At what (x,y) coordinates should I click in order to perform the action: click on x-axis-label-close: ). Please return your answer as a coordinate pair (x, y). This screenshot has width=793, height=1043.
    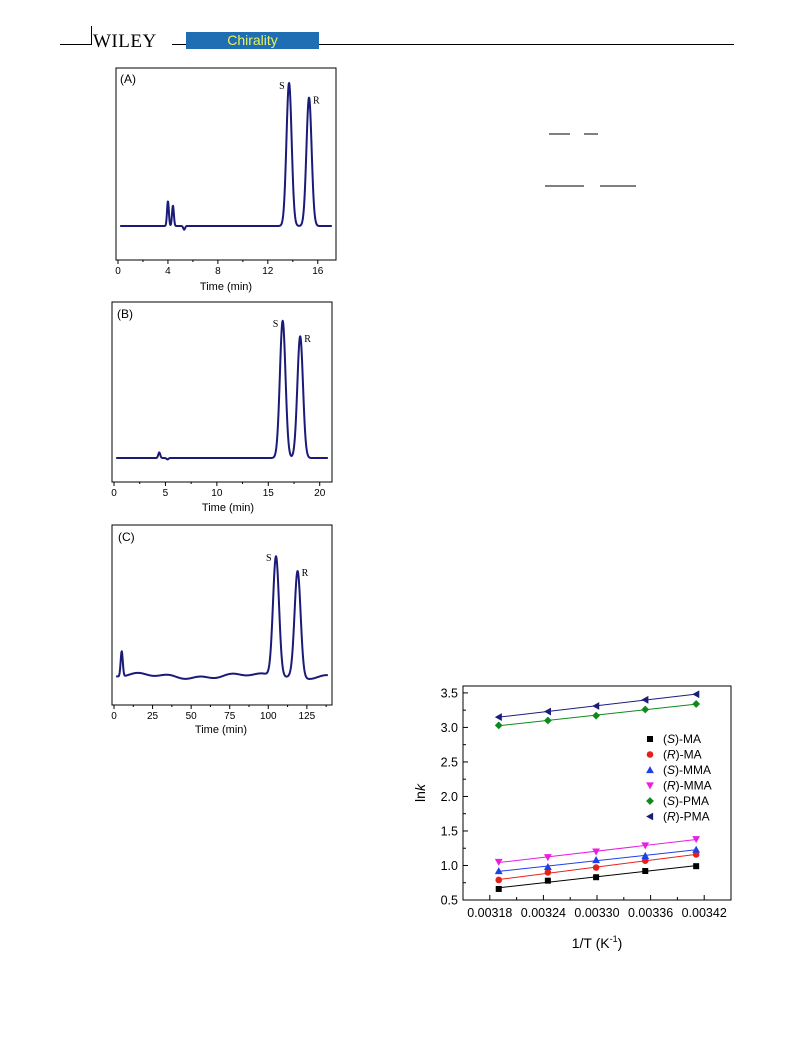
    Looking at the image, I should click on (620, 943).